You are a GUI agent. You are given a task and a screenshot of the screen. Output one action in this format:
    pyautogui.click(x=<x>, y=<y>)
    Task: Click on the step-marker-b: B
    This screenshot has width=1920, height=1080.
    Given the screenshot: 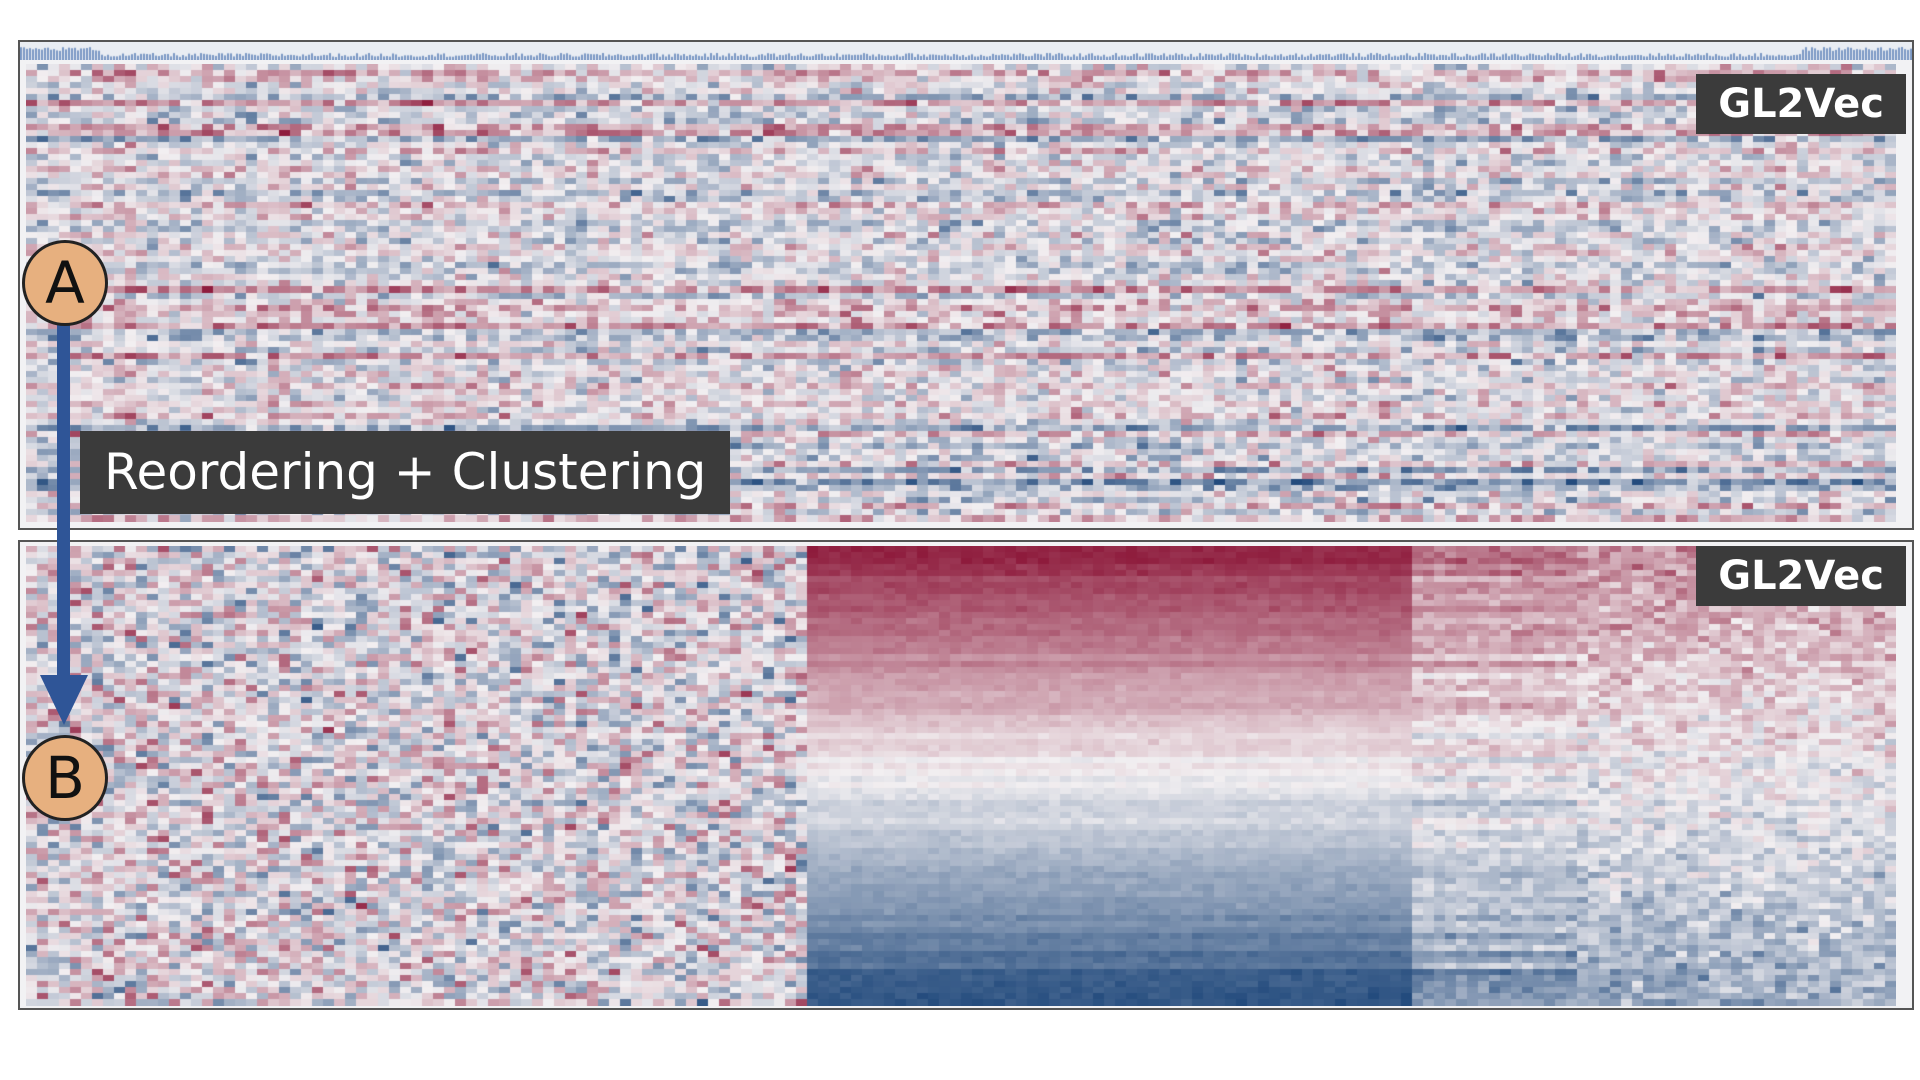 What is the action you would take?
    pyautogui.click(x=65, y=778)
    